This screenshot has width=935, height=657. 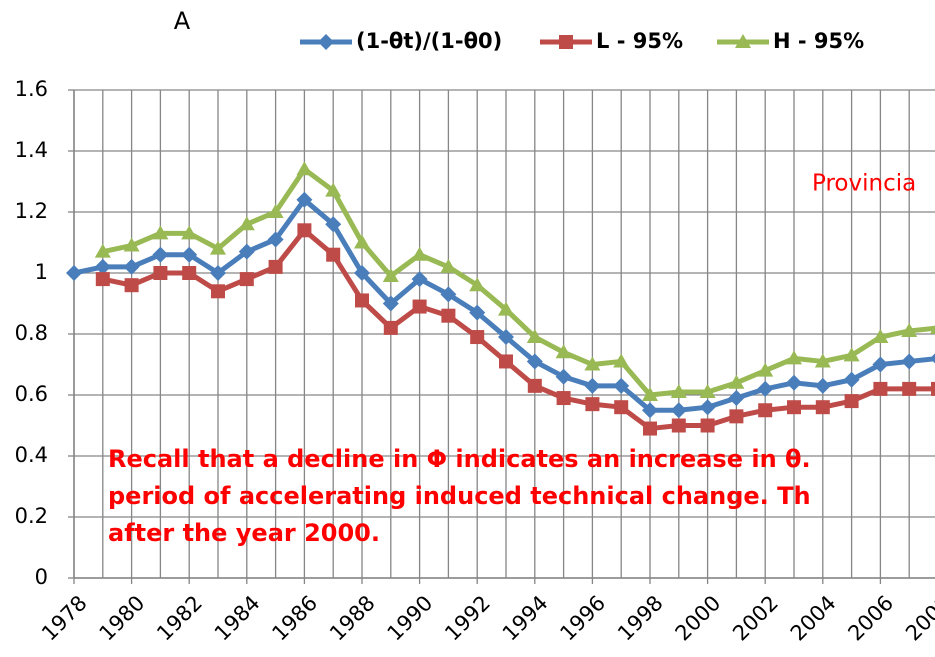 What do you see at coordinates (244, 533) in the screenshot?
I see `annotation: after the year 2000.` at bounding box center [244, 533].